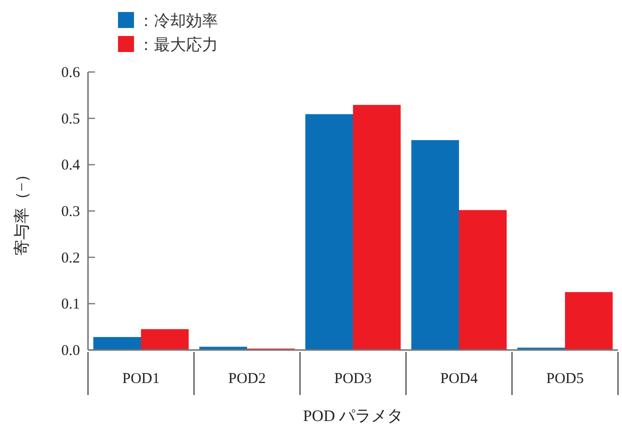 The image size is (622, 429). What do you see at coordinates (247, 379) in the screenshot?
I see `x-tick-label: POD2` at bounding box center [247, 379].